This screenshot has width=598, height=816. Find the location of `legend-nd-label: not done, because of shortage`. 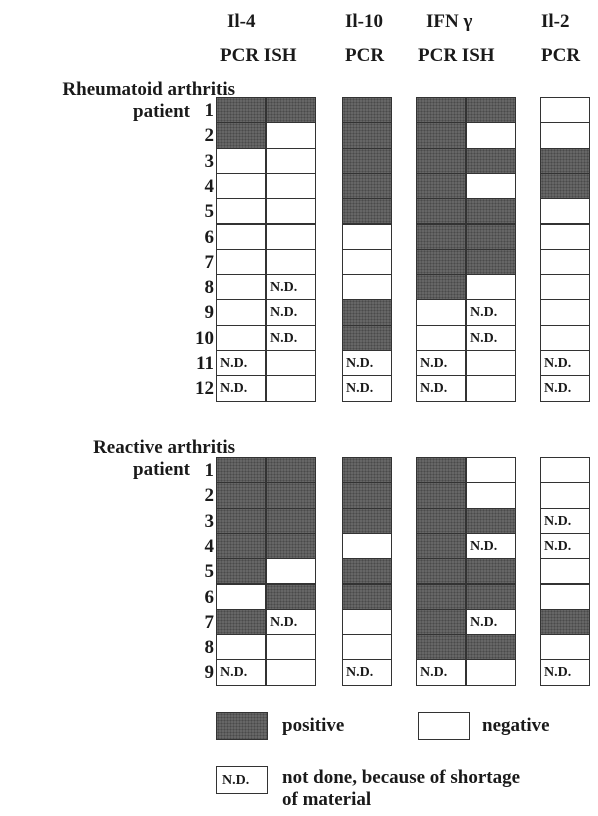

legend-nd-label: not done, because of shortage is located at coordinates (401, 777).